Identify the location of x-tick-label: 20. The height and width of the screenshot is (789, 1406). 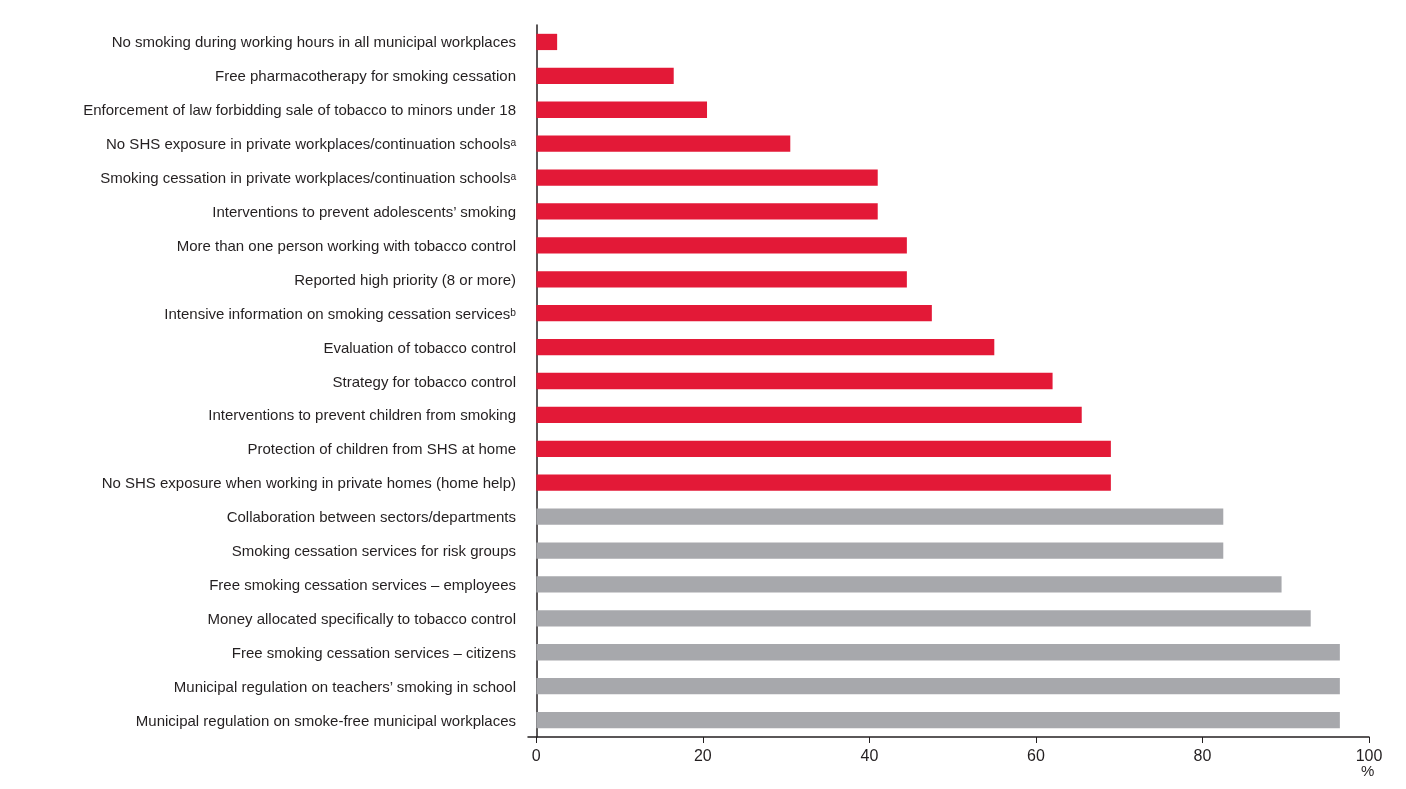
(702, 755).